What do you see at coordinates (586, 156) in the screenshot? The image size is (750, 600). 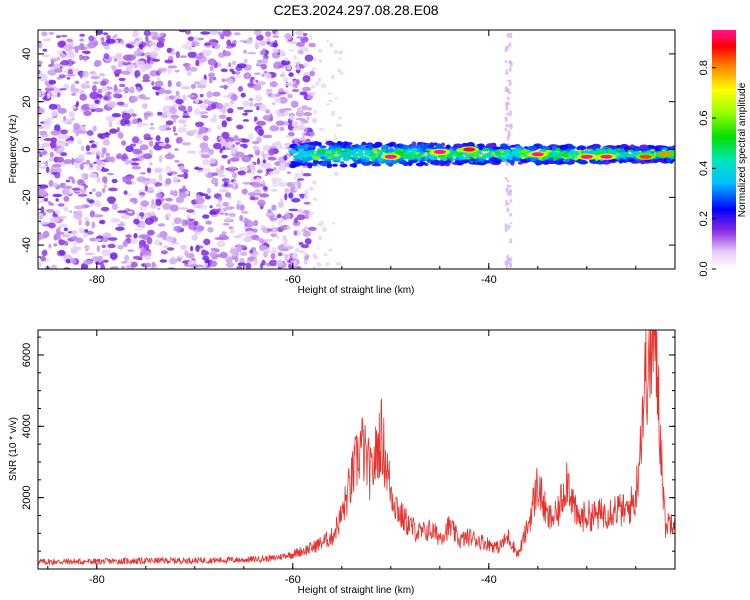 I see `signal-peak` at bounding box center [586, 156].